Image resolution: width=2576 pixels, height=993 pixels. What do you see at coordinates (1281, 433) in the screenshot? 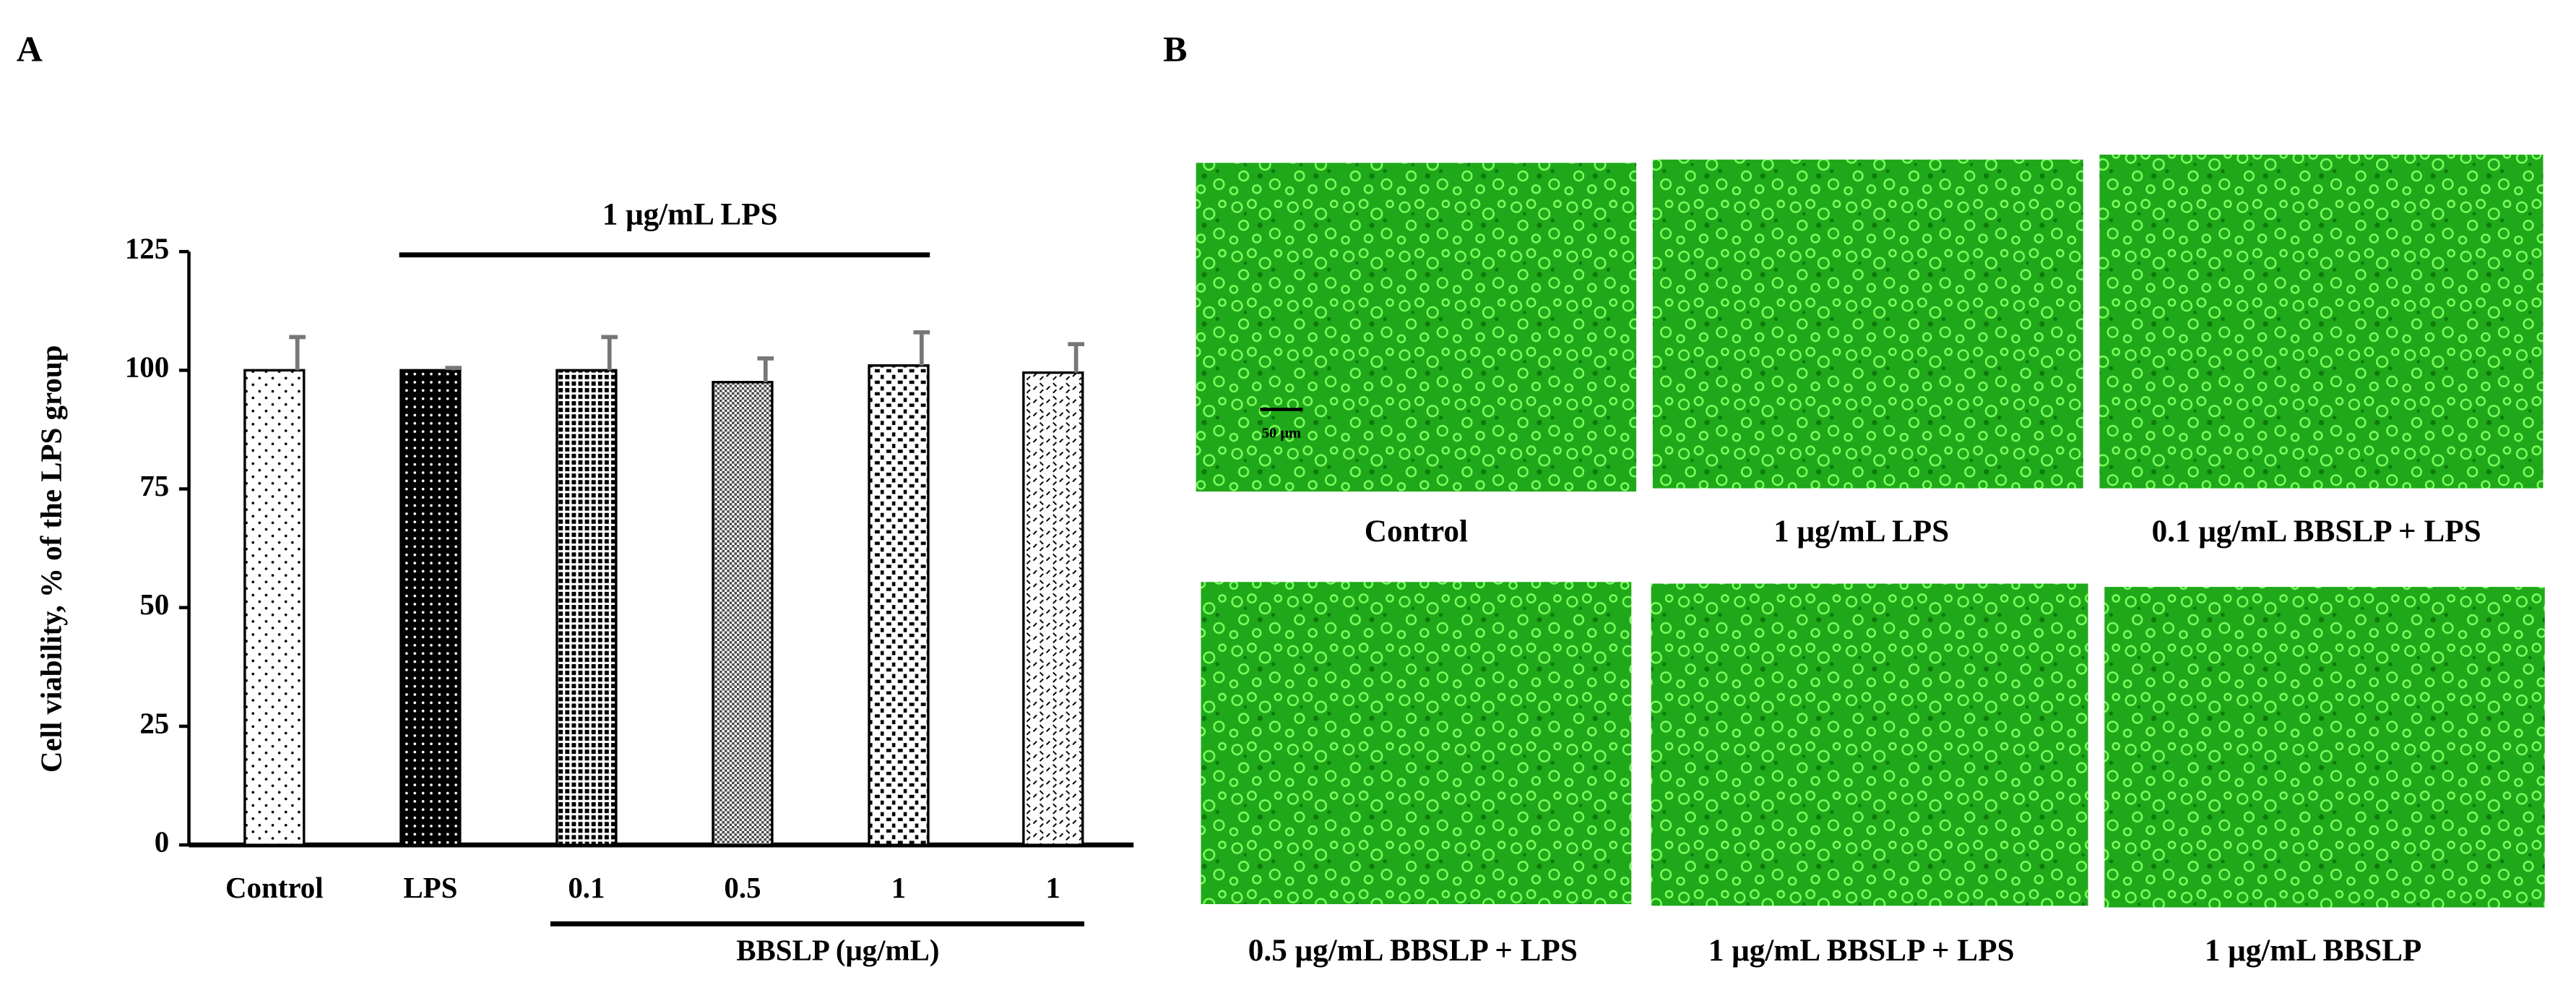
I see `scale-bar-label: 50 μm` at bounding box center [1281, 433].